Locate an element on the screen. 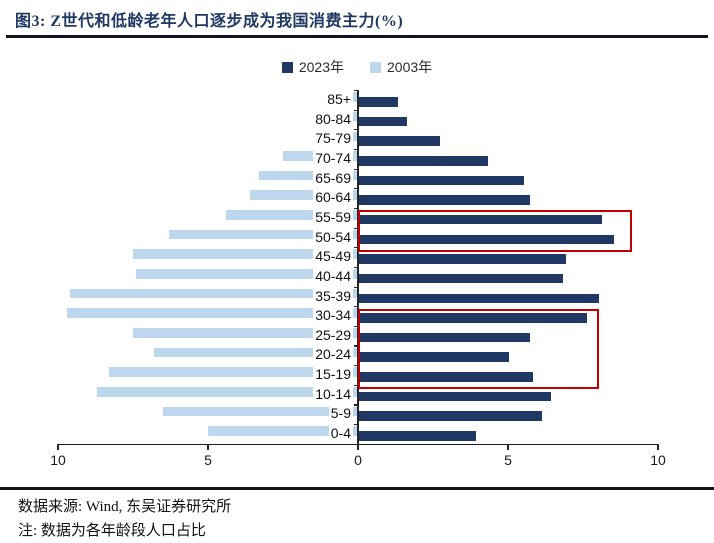 Image resolution: width=714 pixels, height=543 pixels. category-label-70-74: 70-74 is located at coordinates (333, 157).